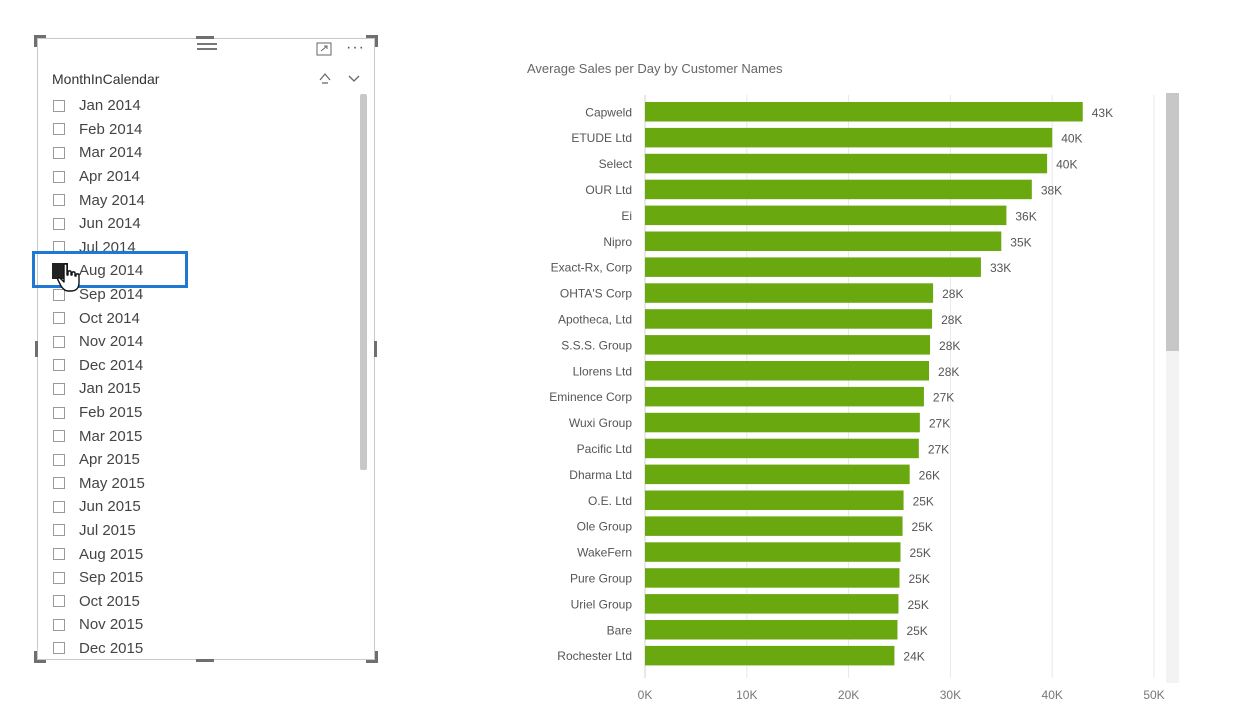 This screenshot has height=709, width=1245. Describe the element at coordinates (205, 37) in the screenshot. I see `resize-handle-top` at that location.